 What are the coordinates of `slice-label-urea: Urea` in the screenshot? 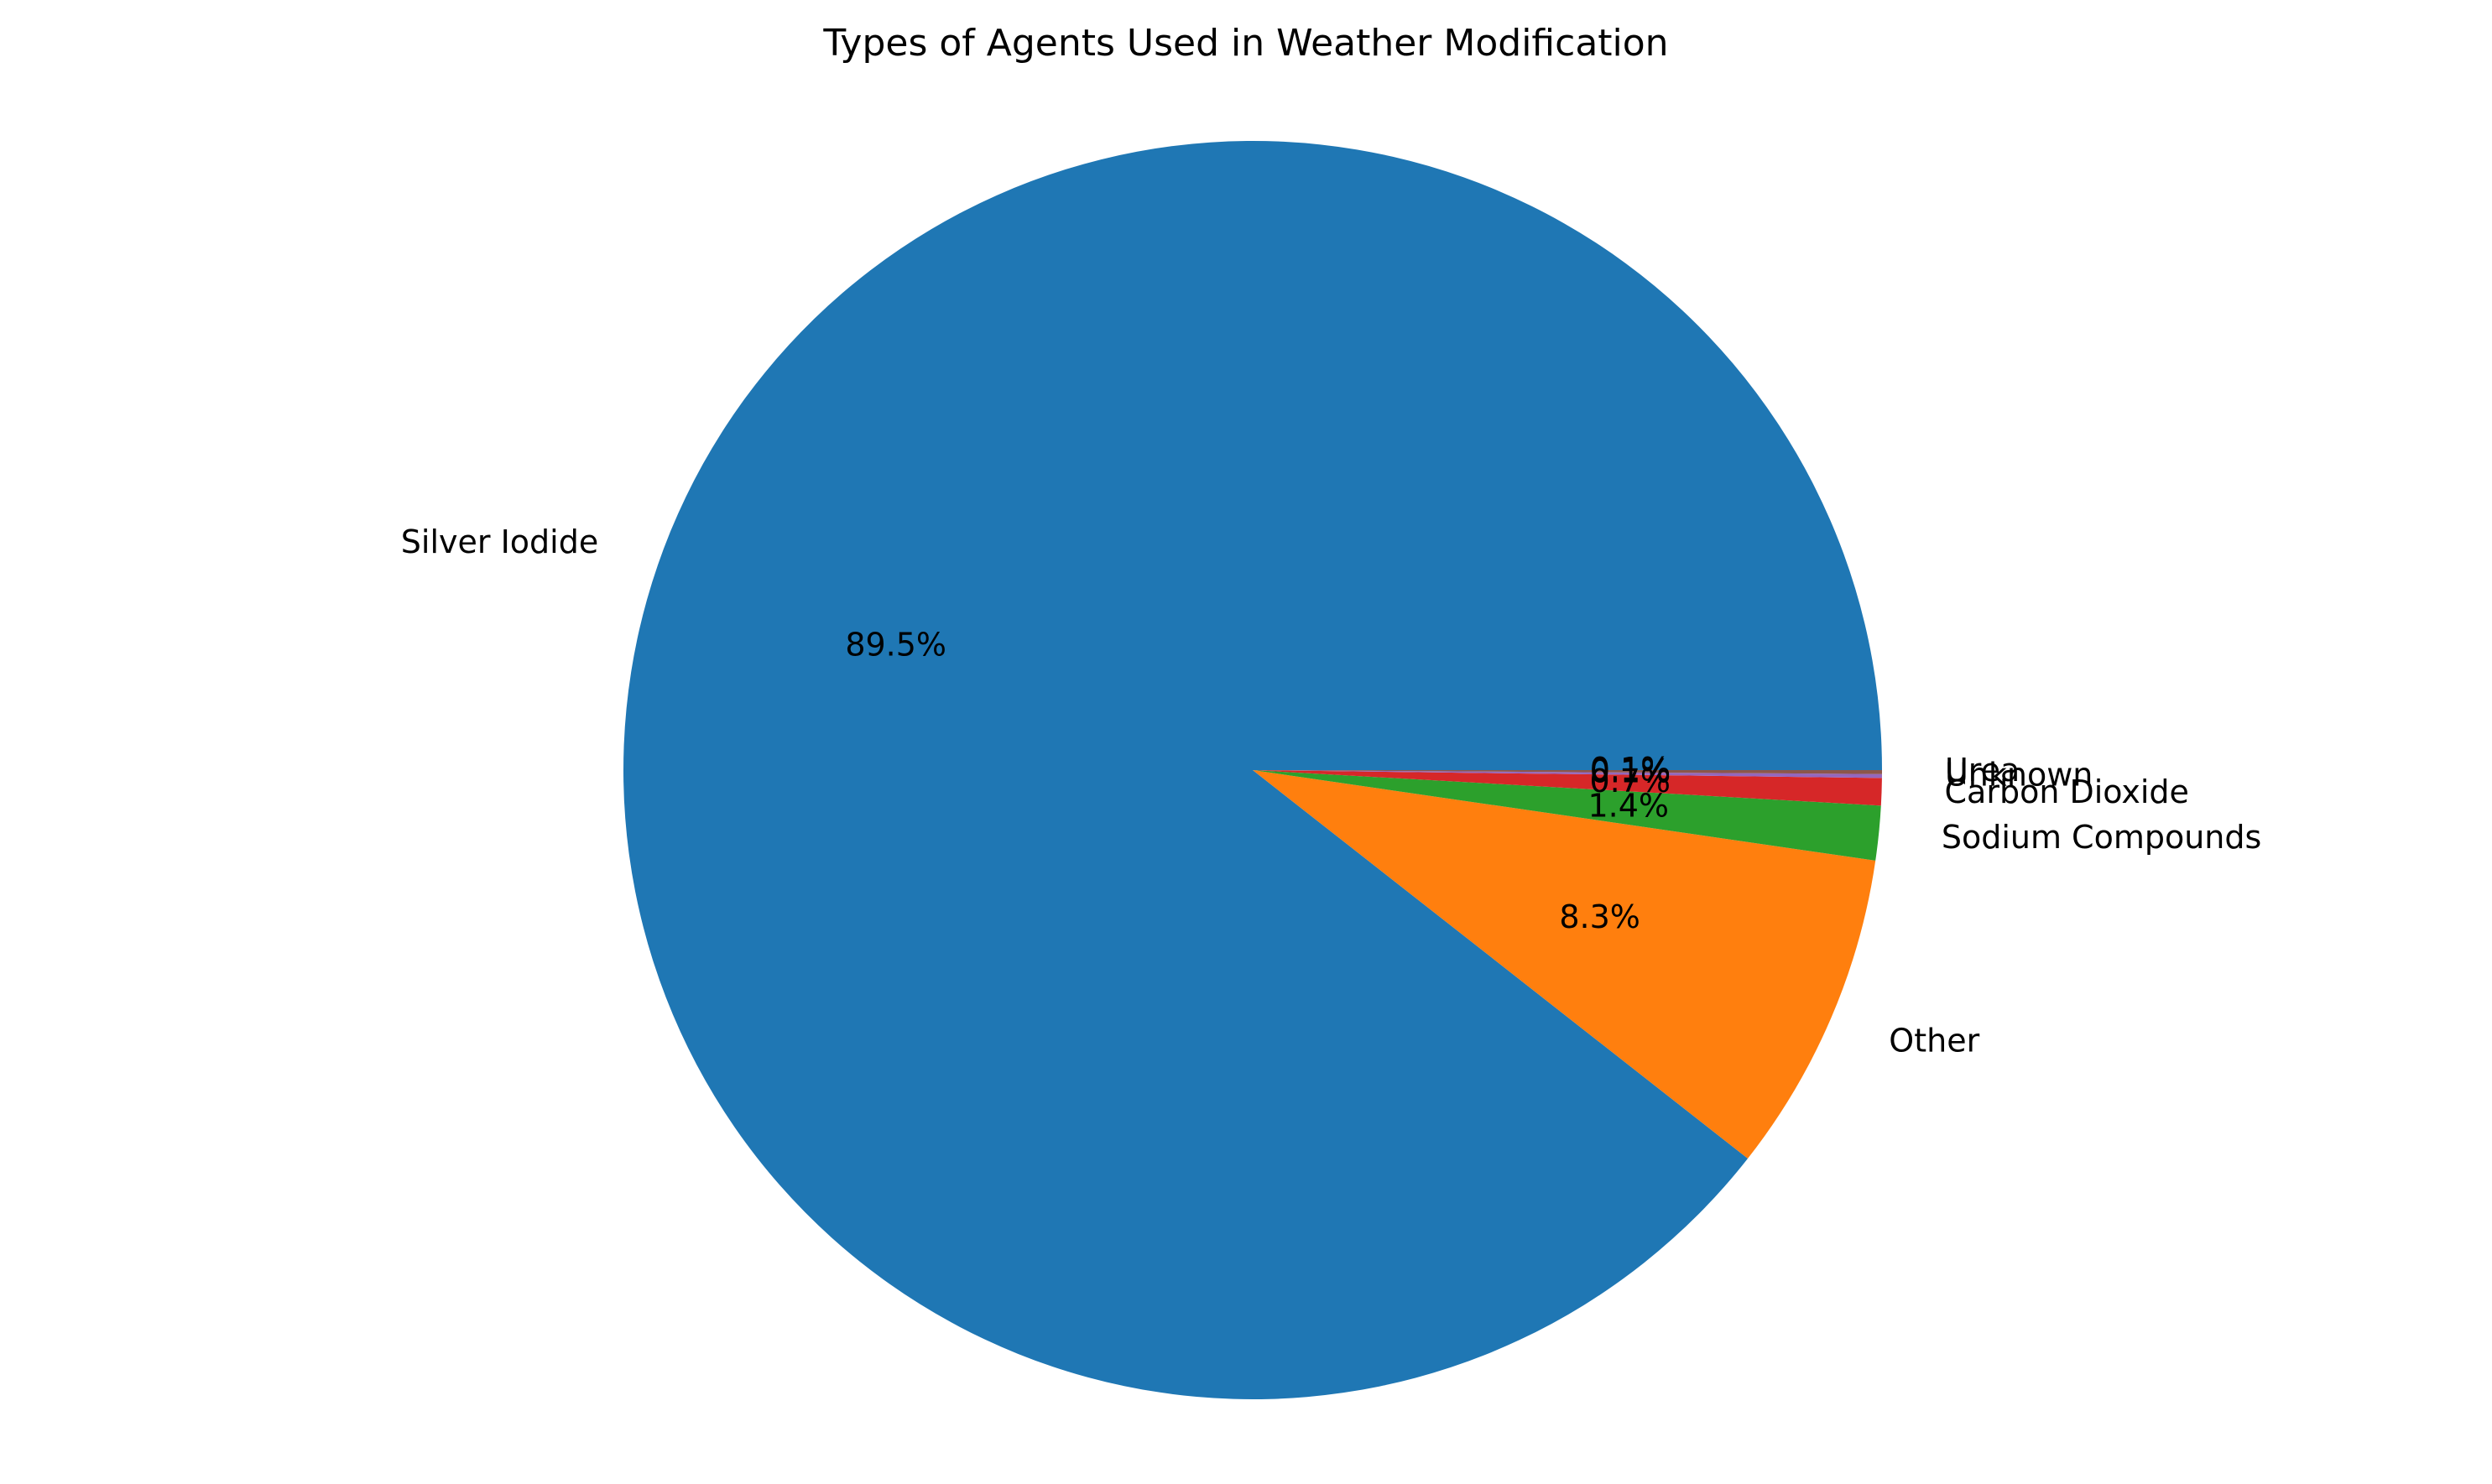 It's located at (1983, 770).